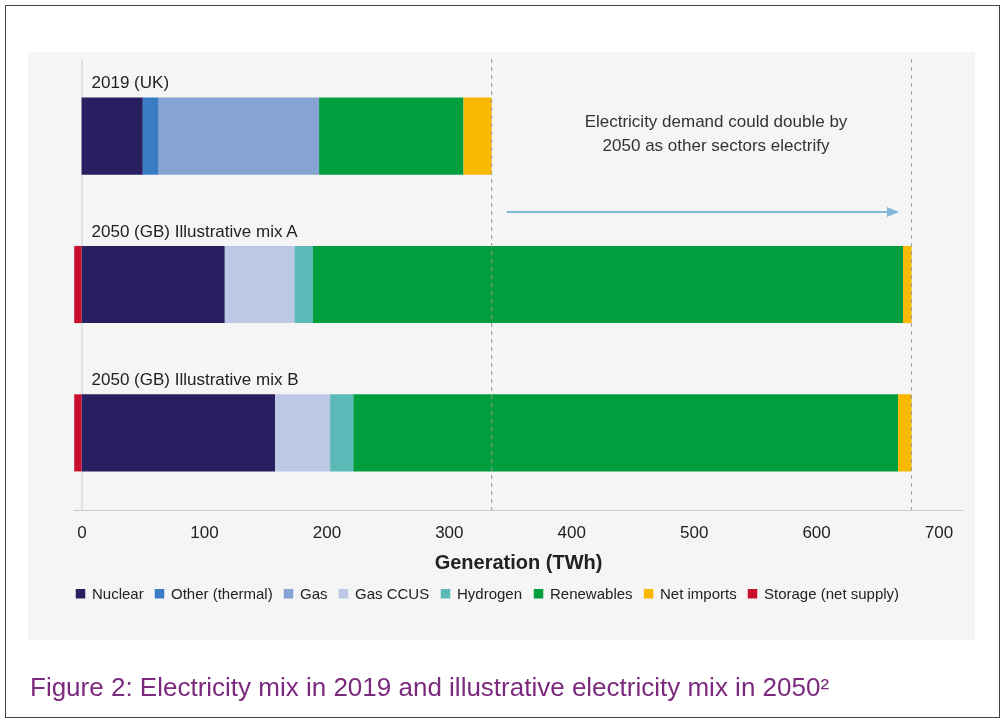  I want to click on legend-label: Renewables, so click(591, 593).